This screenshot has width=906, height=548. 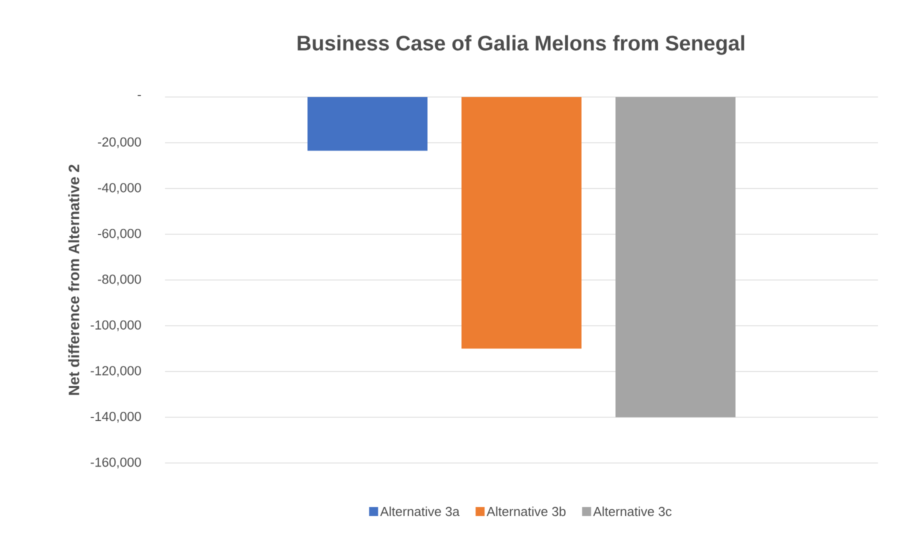 I want to click on y-axis-title: Net difference from Alternative 2, so click(x=74, y=279).